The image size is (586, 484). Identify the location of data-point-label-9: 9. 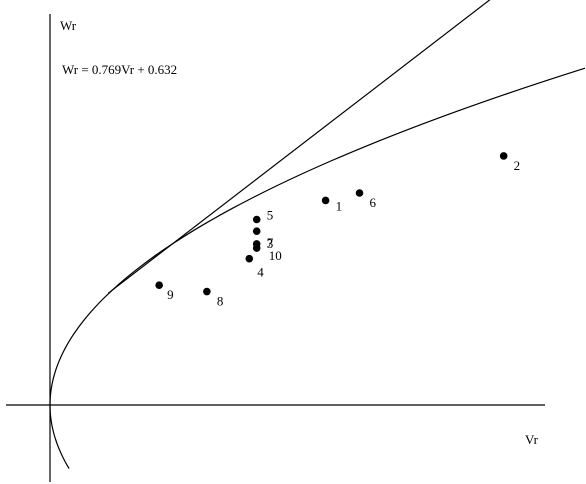
(170, 294).